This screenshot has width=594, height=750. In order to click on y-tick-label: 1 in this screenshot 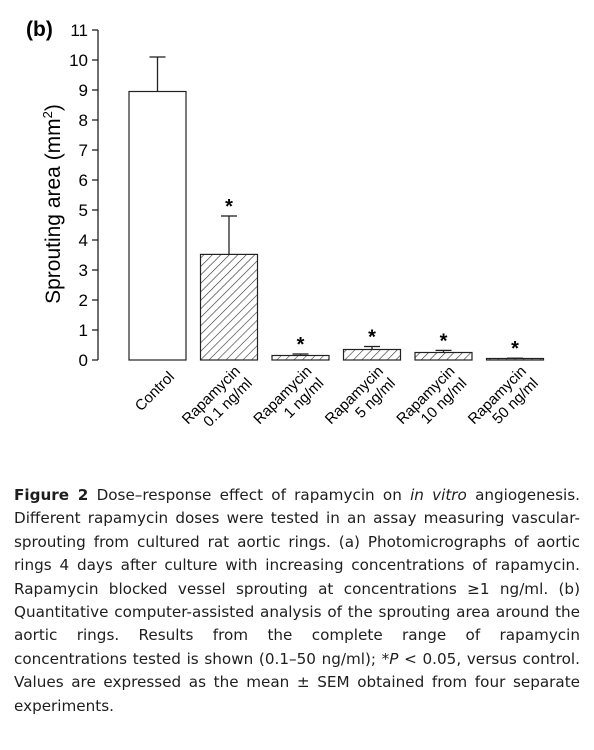, I will do `click(83, 330)`.